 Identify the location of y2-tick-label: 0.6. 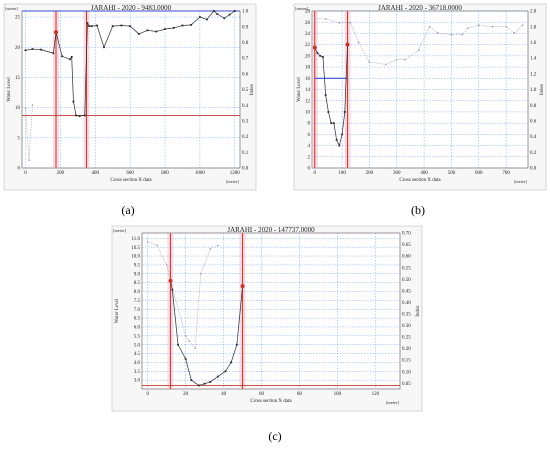
(533, 122).